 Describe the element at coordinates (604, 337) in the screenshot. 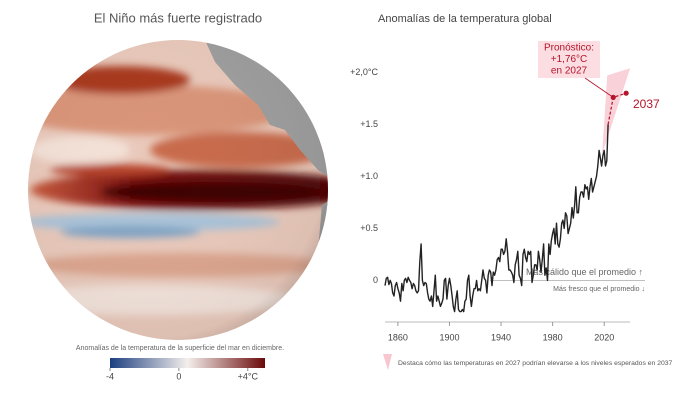

I see `x-tick-label: 2020` at that location.